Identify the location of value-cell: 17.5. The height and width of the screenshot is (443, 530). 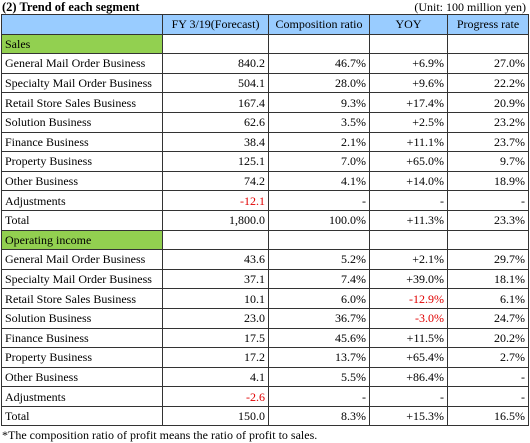
(215, 338).